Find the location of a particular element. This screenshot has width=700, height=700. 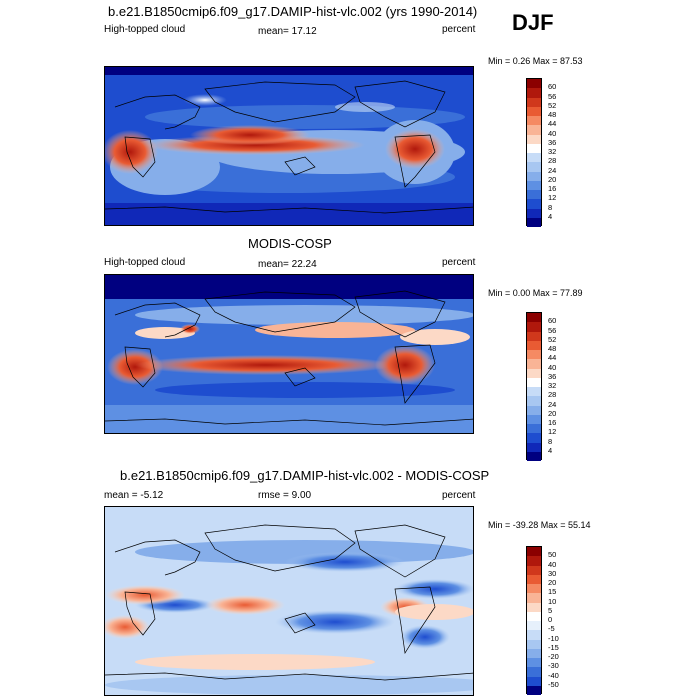

colorbar-tick-label: -30 is located at coordinates (553, 666).